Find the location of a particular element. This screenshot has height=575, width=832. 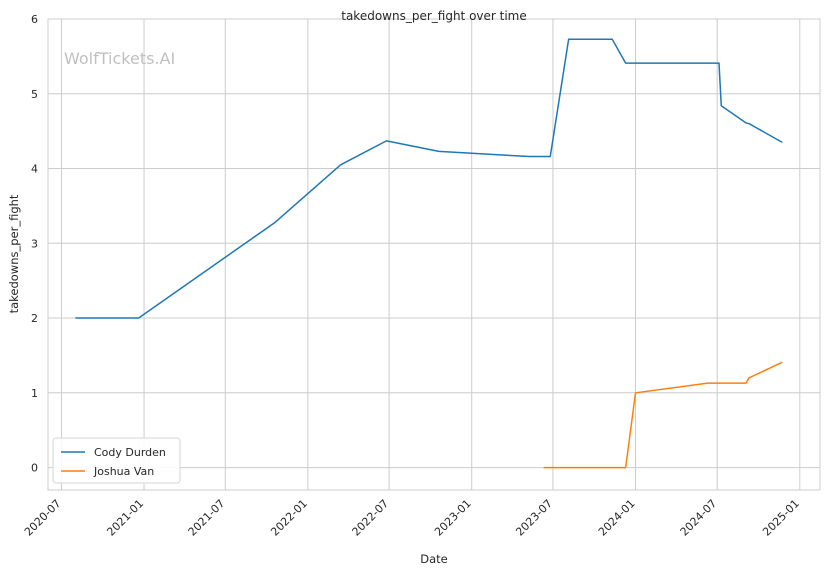

y-tick-label: 3 is located at coordinates (34, 243).